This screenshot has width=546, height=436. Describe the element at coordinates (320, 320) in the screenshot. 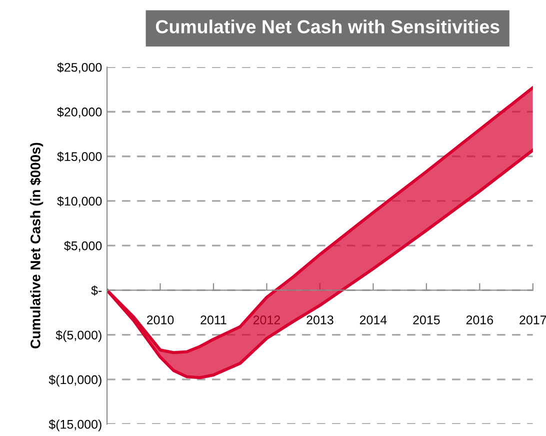

I see `x-tick-label: 2013` at that location.